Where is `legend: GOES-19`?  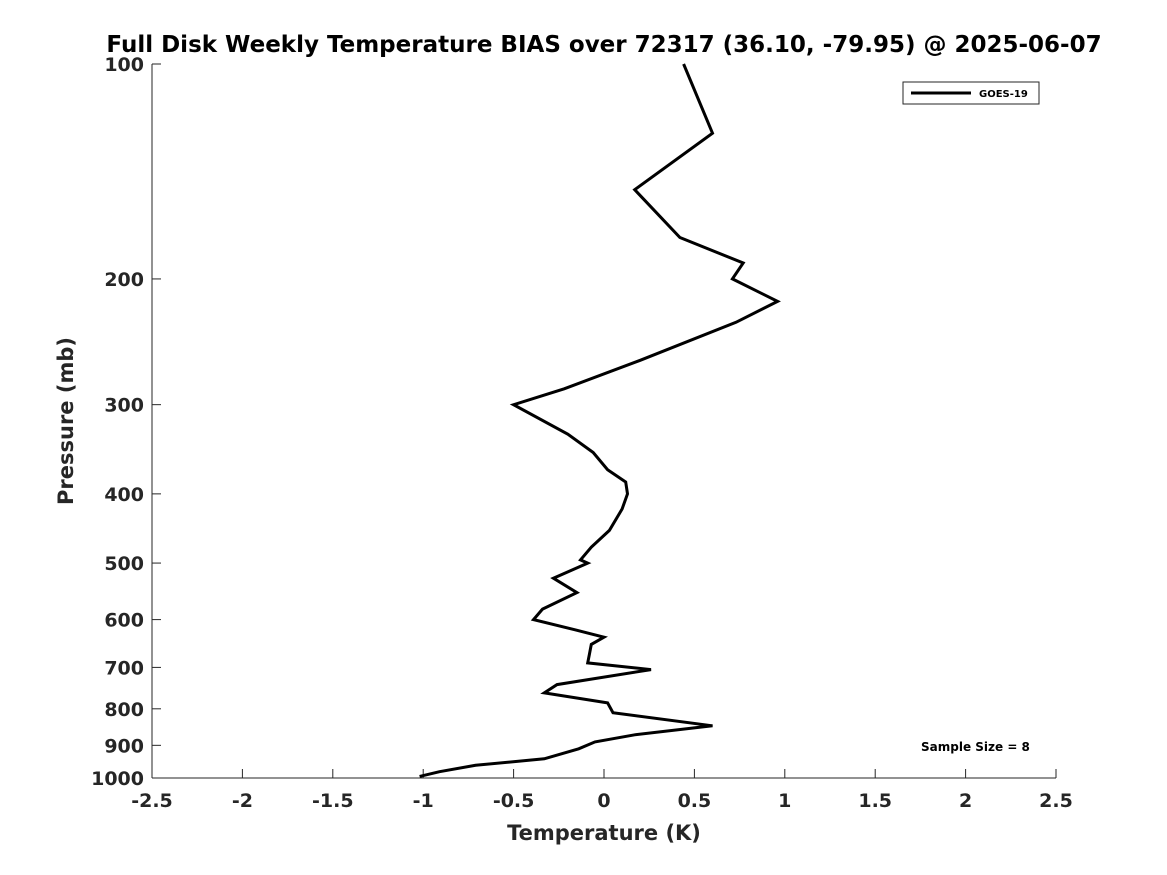
legend: GOES-19 is located at coordinates (971, 93).